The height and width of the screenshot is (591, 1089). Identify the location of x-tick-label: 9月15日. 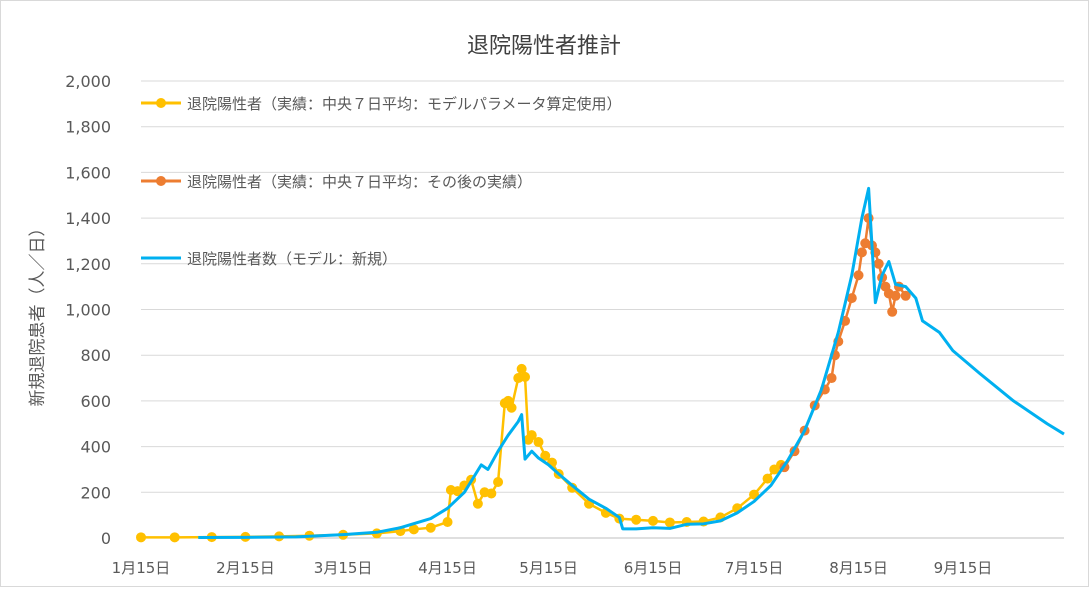
(963, 568).